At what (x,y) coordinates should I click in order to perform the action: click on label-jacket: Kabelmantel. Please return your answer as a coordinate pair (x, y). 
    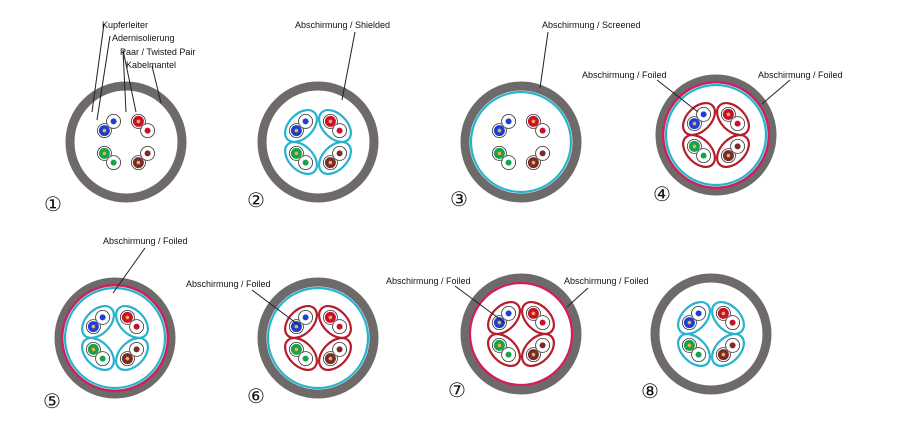
    Looking at the image, I should click on (151, 65).